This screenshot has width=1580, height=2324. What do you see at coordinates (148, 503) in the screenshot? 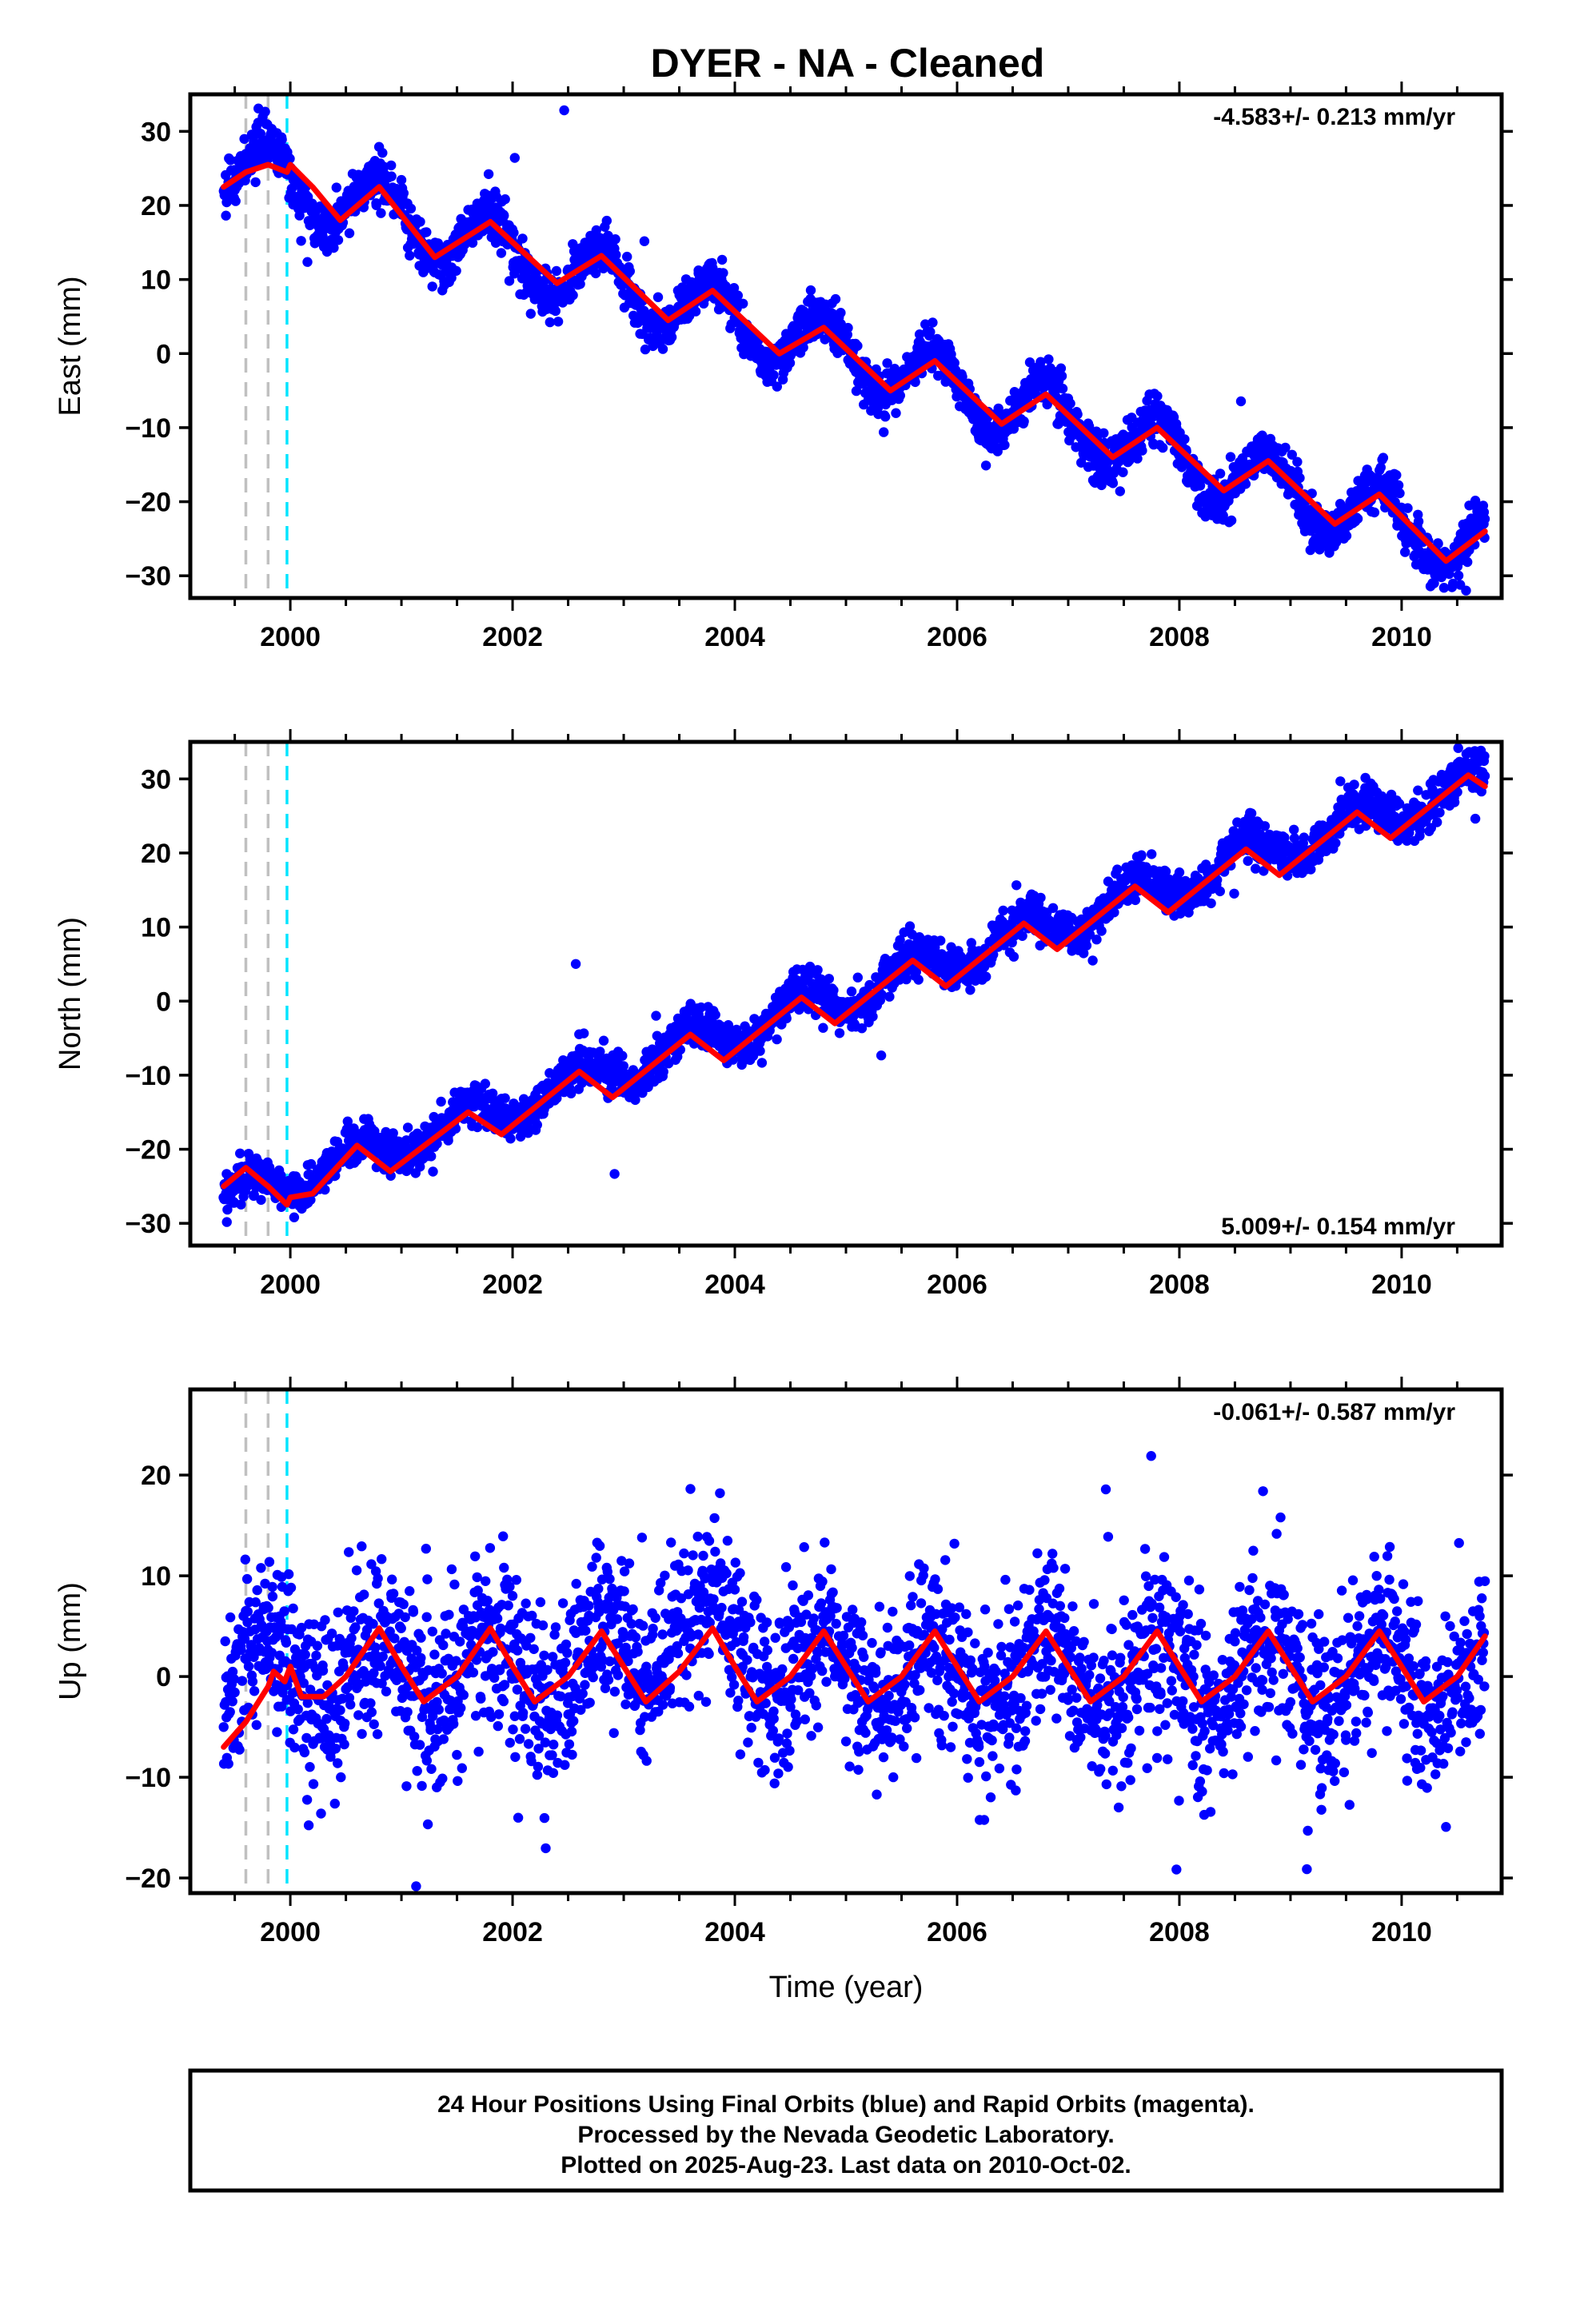
I see `y-tick-label: −20` at bounding box center [148, 503].